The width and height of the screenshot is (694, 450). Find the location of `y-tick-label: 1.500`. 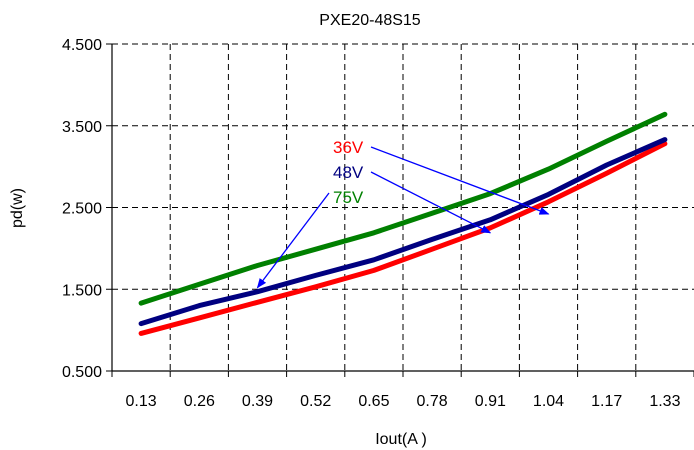

y-tick-label: 1.500 is located at coordinates (82, 290).